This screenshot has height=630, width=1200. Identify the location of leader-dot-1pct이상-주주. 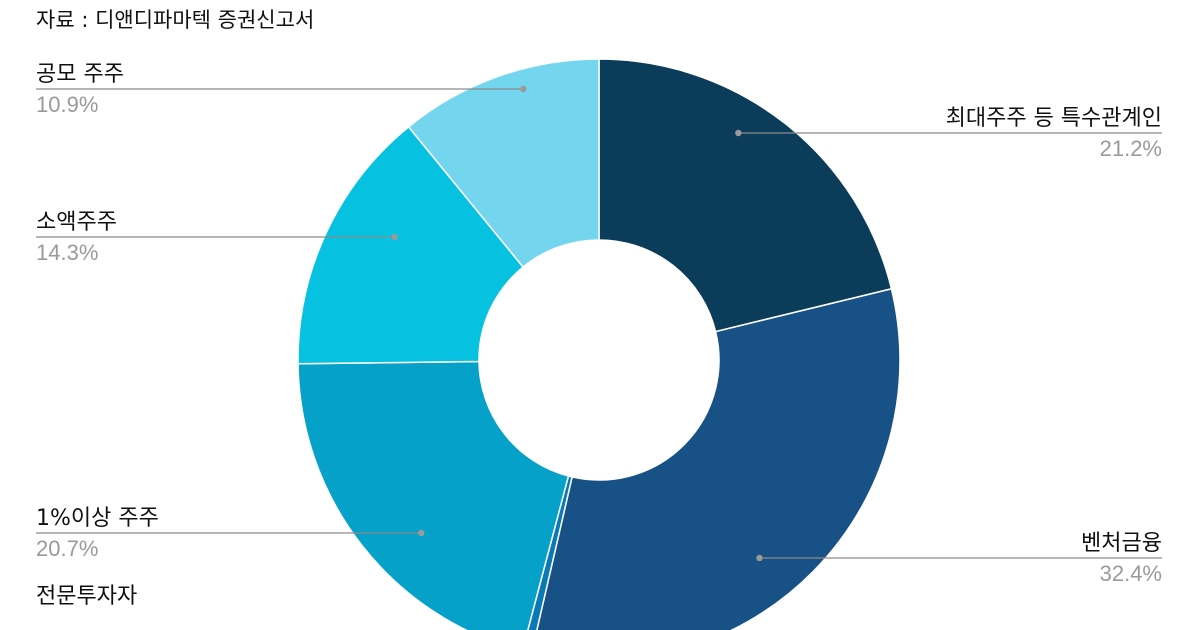
(421, 533).